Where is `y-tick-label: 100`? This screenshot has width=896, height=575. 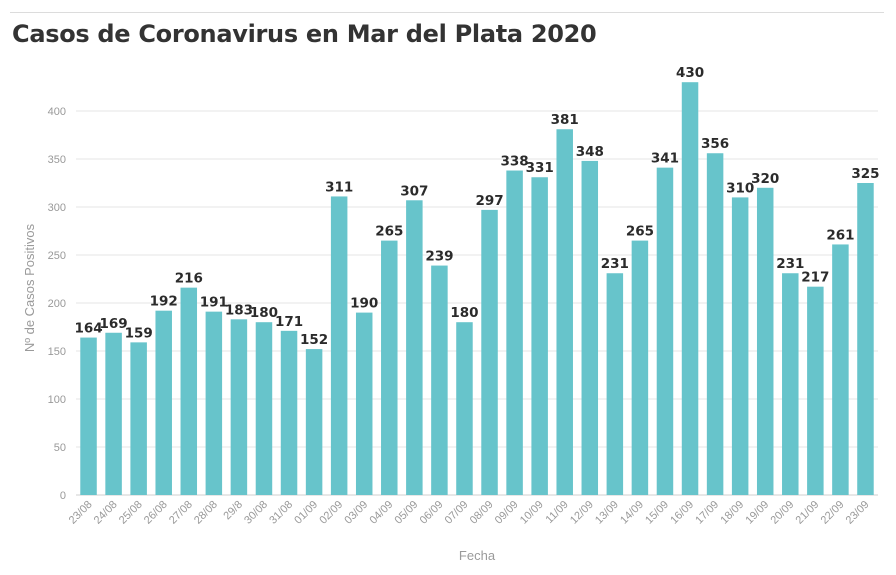
y-tick-label: 100 is located at coordinates (57, 400).